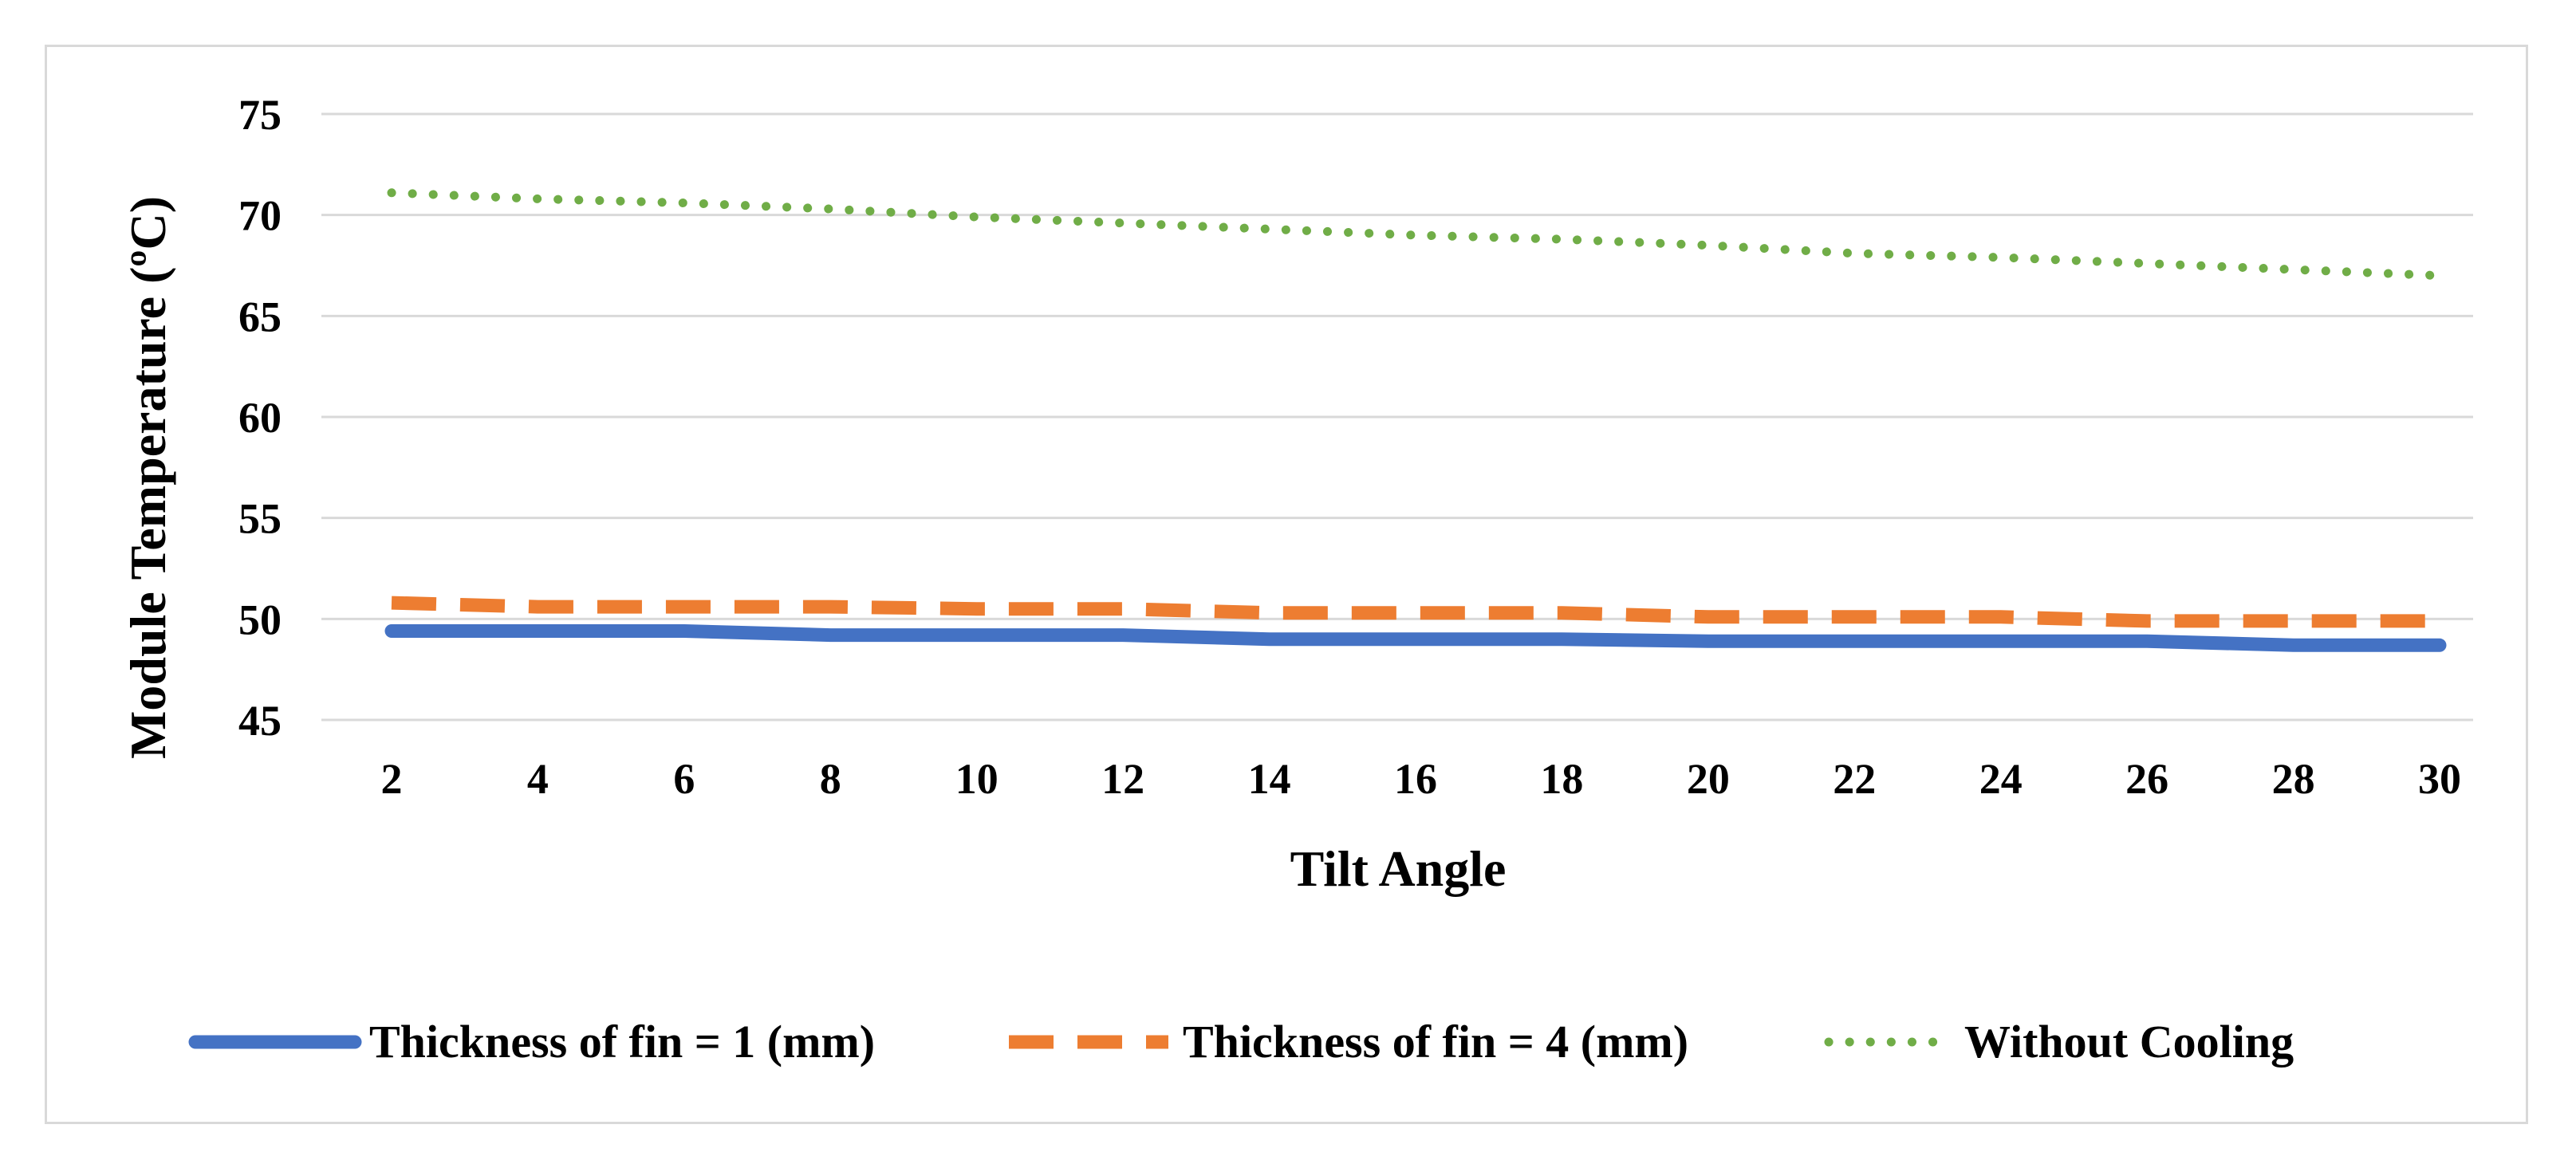  Describe the element at coordinates (622, 1042) in the screenshot. I see `legend-label-1: Thickness of fin = 1 (mm)` at that location.